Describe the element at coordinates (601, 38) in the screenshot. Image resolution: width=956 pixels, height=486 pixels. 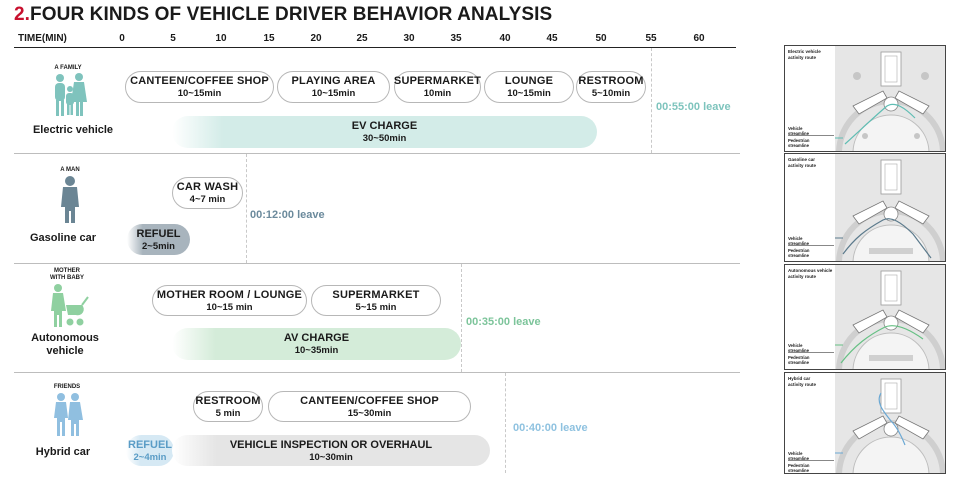
I see `tick-50: 50` at that location.